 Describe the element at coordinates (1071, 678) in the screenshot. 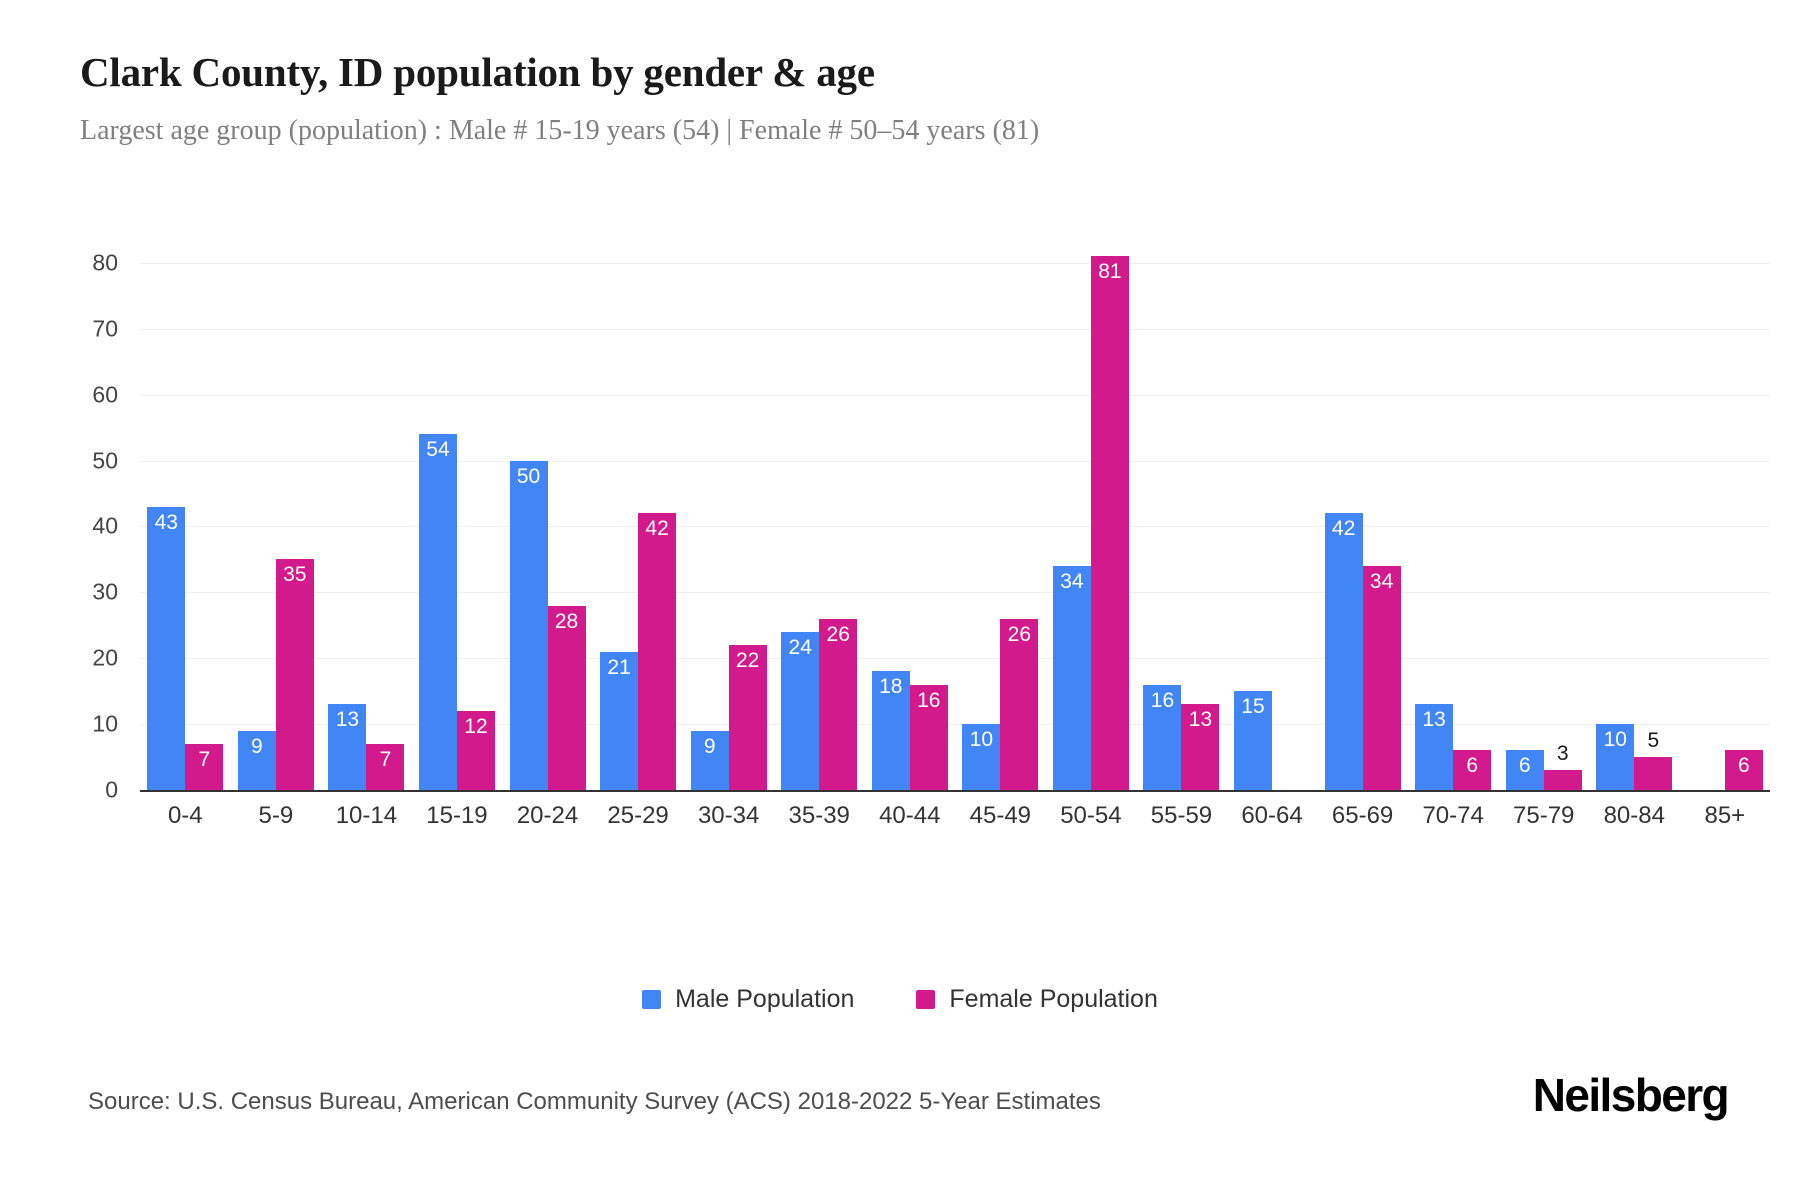

I see `bar-male: 34` at that location.